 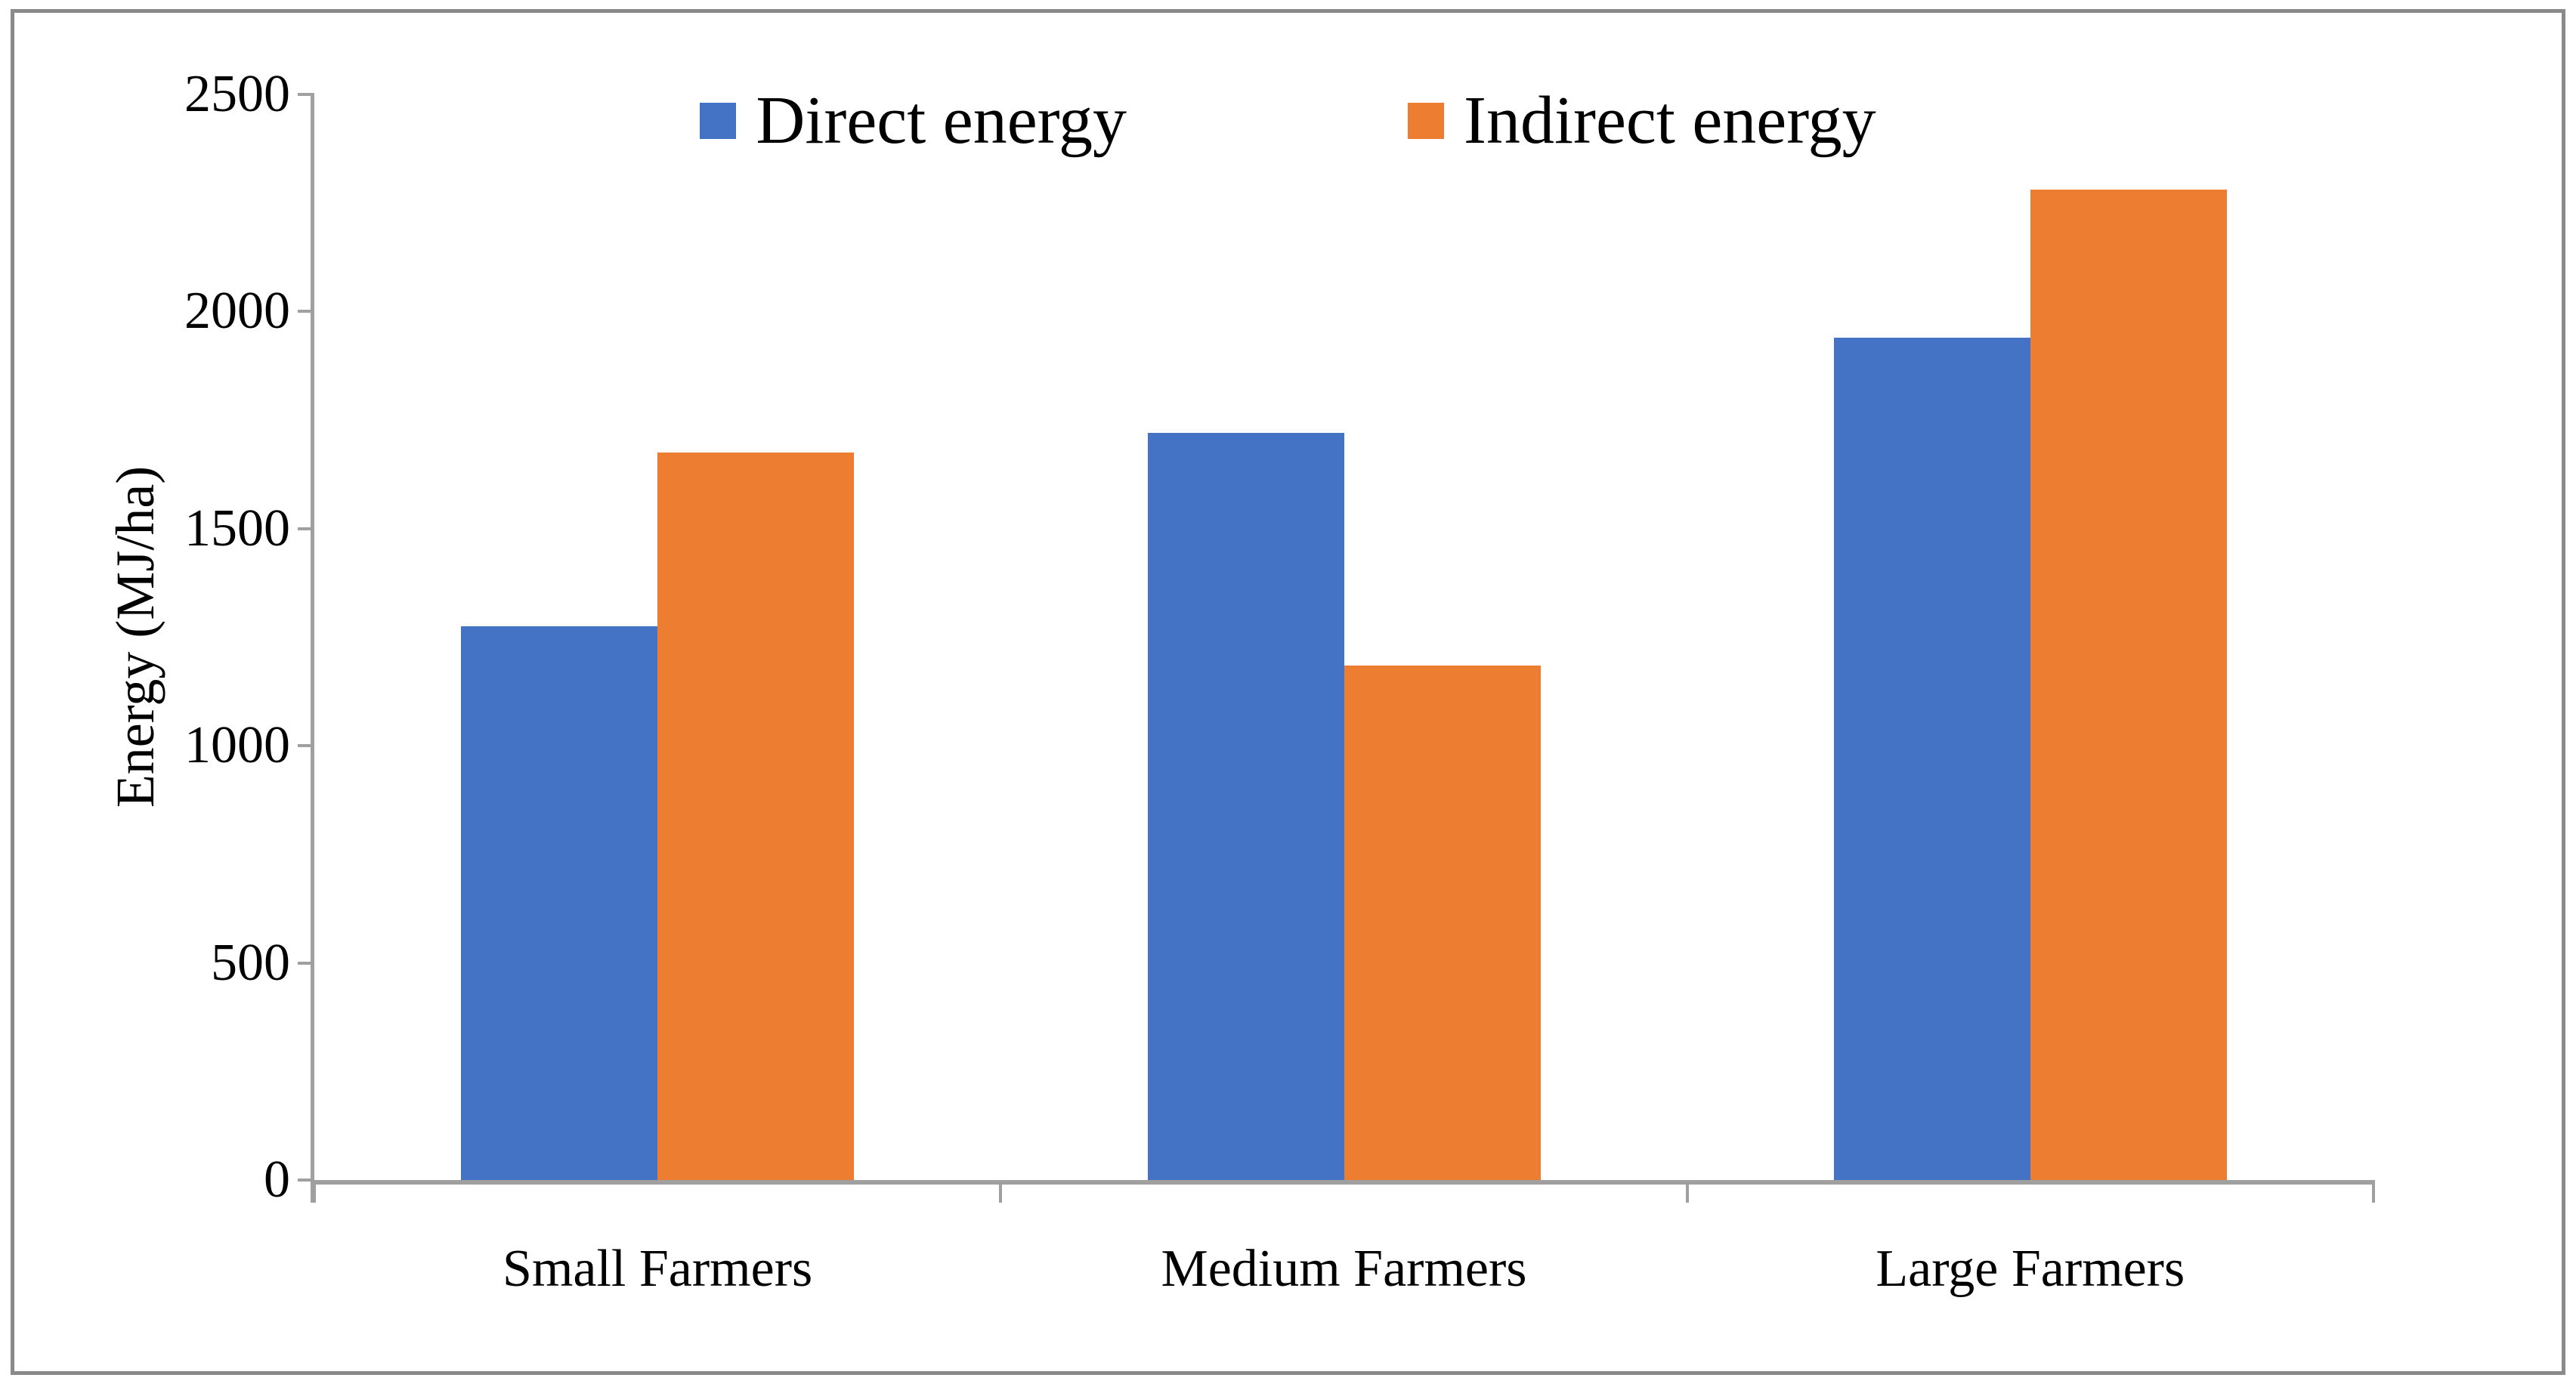 What do you see at coordinates (237, 312) in the screenshot?
I see `y-tick-label: 2000` at bounding box center [237, 312].